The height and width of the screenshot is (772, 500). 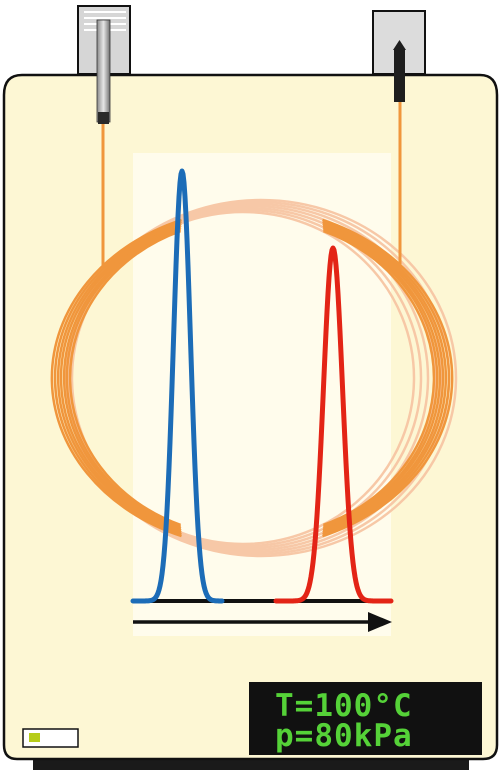 I want to click on status-display: T=100°C p=80kPa, so click(x=365, y=718).